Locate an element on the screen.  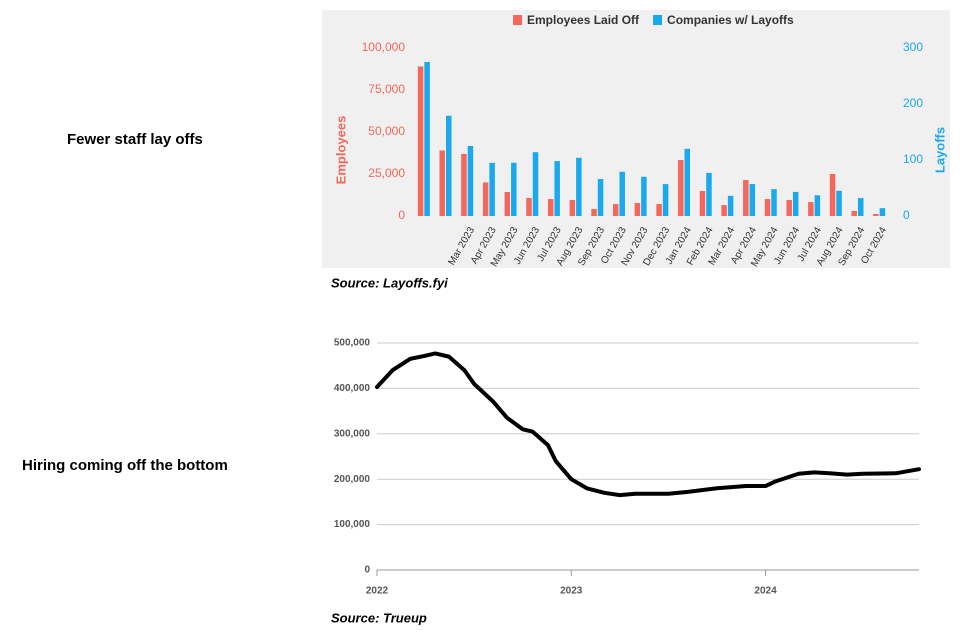
y-tick-label: 25,000 is located at coordinates (386, 173).